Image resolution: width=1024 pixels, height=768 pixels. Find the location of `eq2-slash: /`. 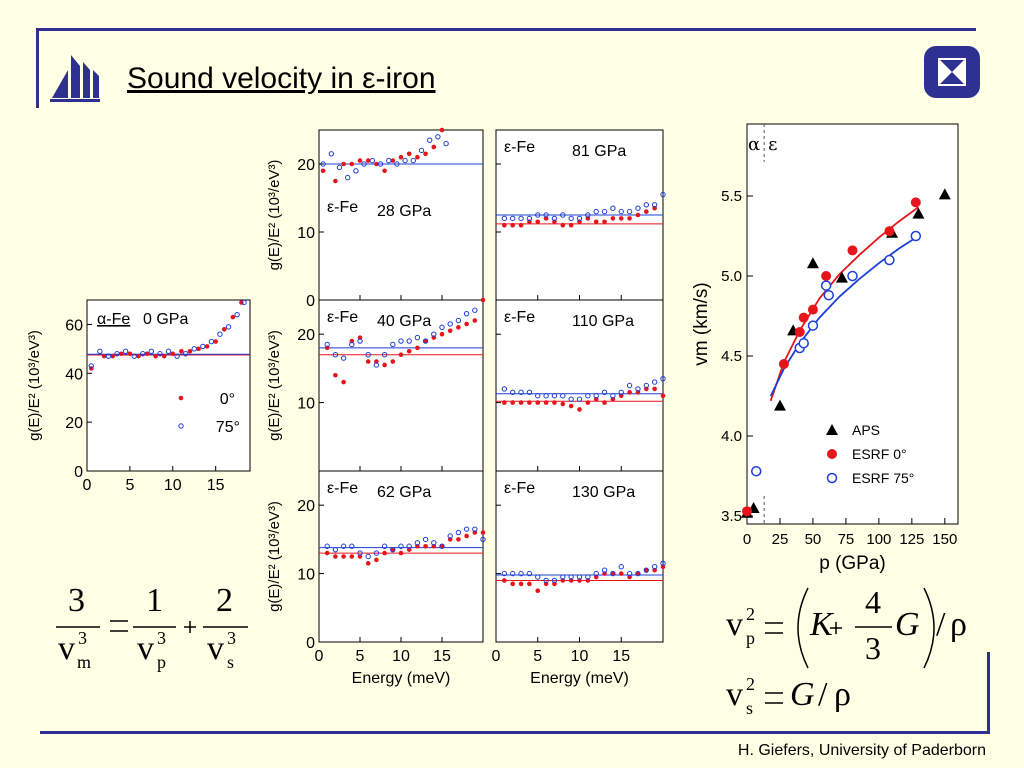

eq2-slash: / is located at coordinates (941, 624).